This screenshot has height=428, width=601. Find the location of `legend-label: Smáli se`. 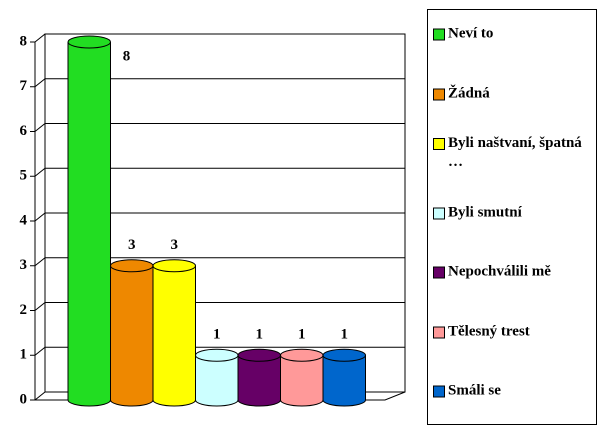

legend-label: Smáli se is located at coordinates (474, 390).